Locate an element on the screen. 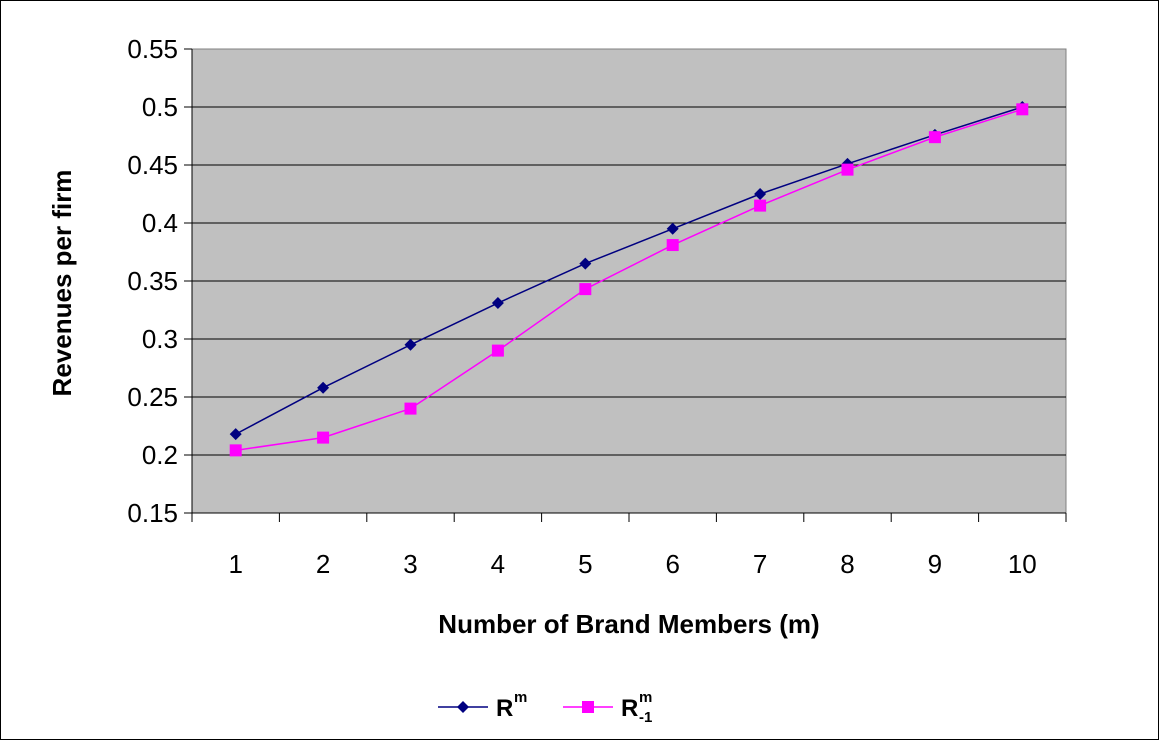 The height and width of the screenshot is (741, 1159). x-tick-label: 1 is located at coordinates (235, 564).